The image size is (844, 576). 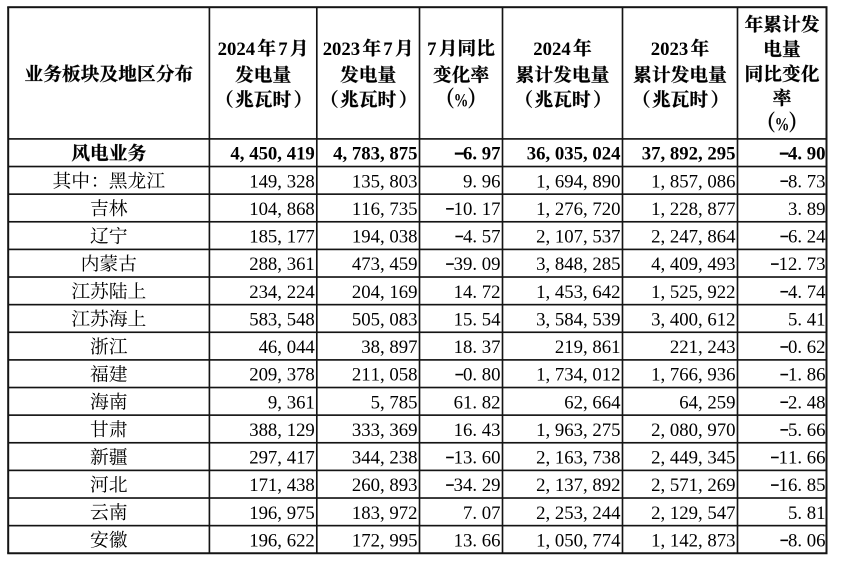 What do you see at coordinates (282, 319) in the screenshot?
I see `svg-text: 583,548` at bounding box center [282, 319].